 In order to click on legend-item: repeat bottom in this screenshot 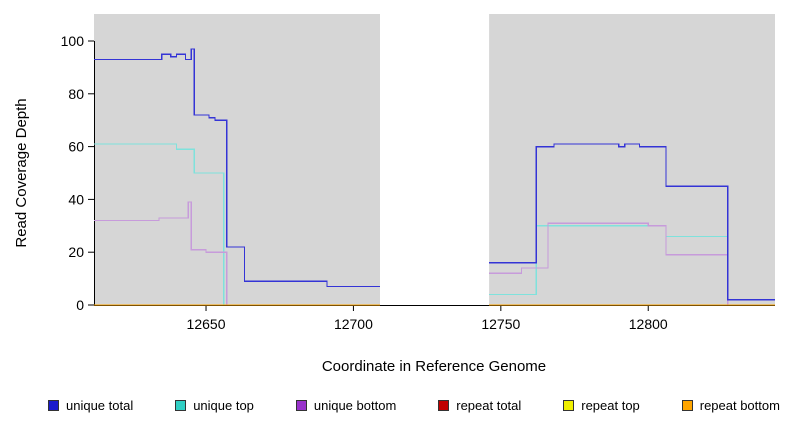, I will do `click(730, 405)`.